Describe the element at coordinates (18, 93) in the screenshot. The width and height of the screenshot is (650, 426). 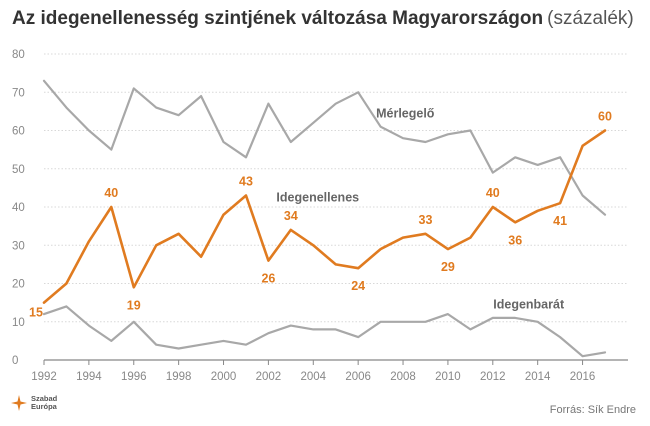
I see `y-tick-label: 70` at that location.